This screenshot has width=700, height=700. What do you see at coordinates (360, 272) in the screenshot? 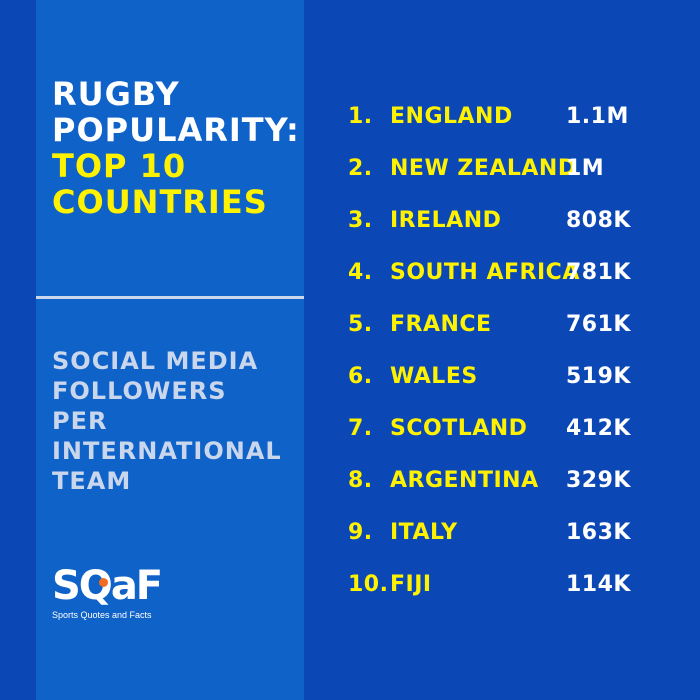
I see `rank-number: 4.` at bounding box center [360, 272].